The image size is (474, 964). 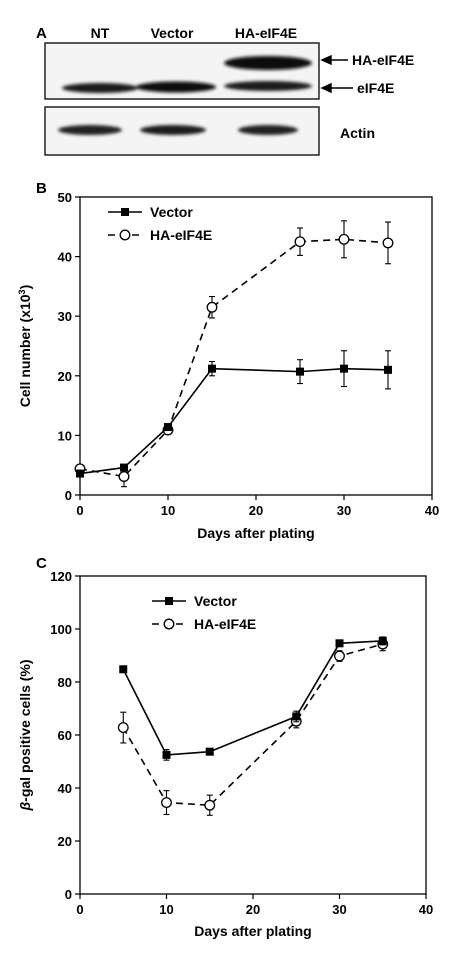 What do you see at coordinates (41, 563) in the screenshot?
I see `panel-c-label: C` at bounding box center [41, 563].